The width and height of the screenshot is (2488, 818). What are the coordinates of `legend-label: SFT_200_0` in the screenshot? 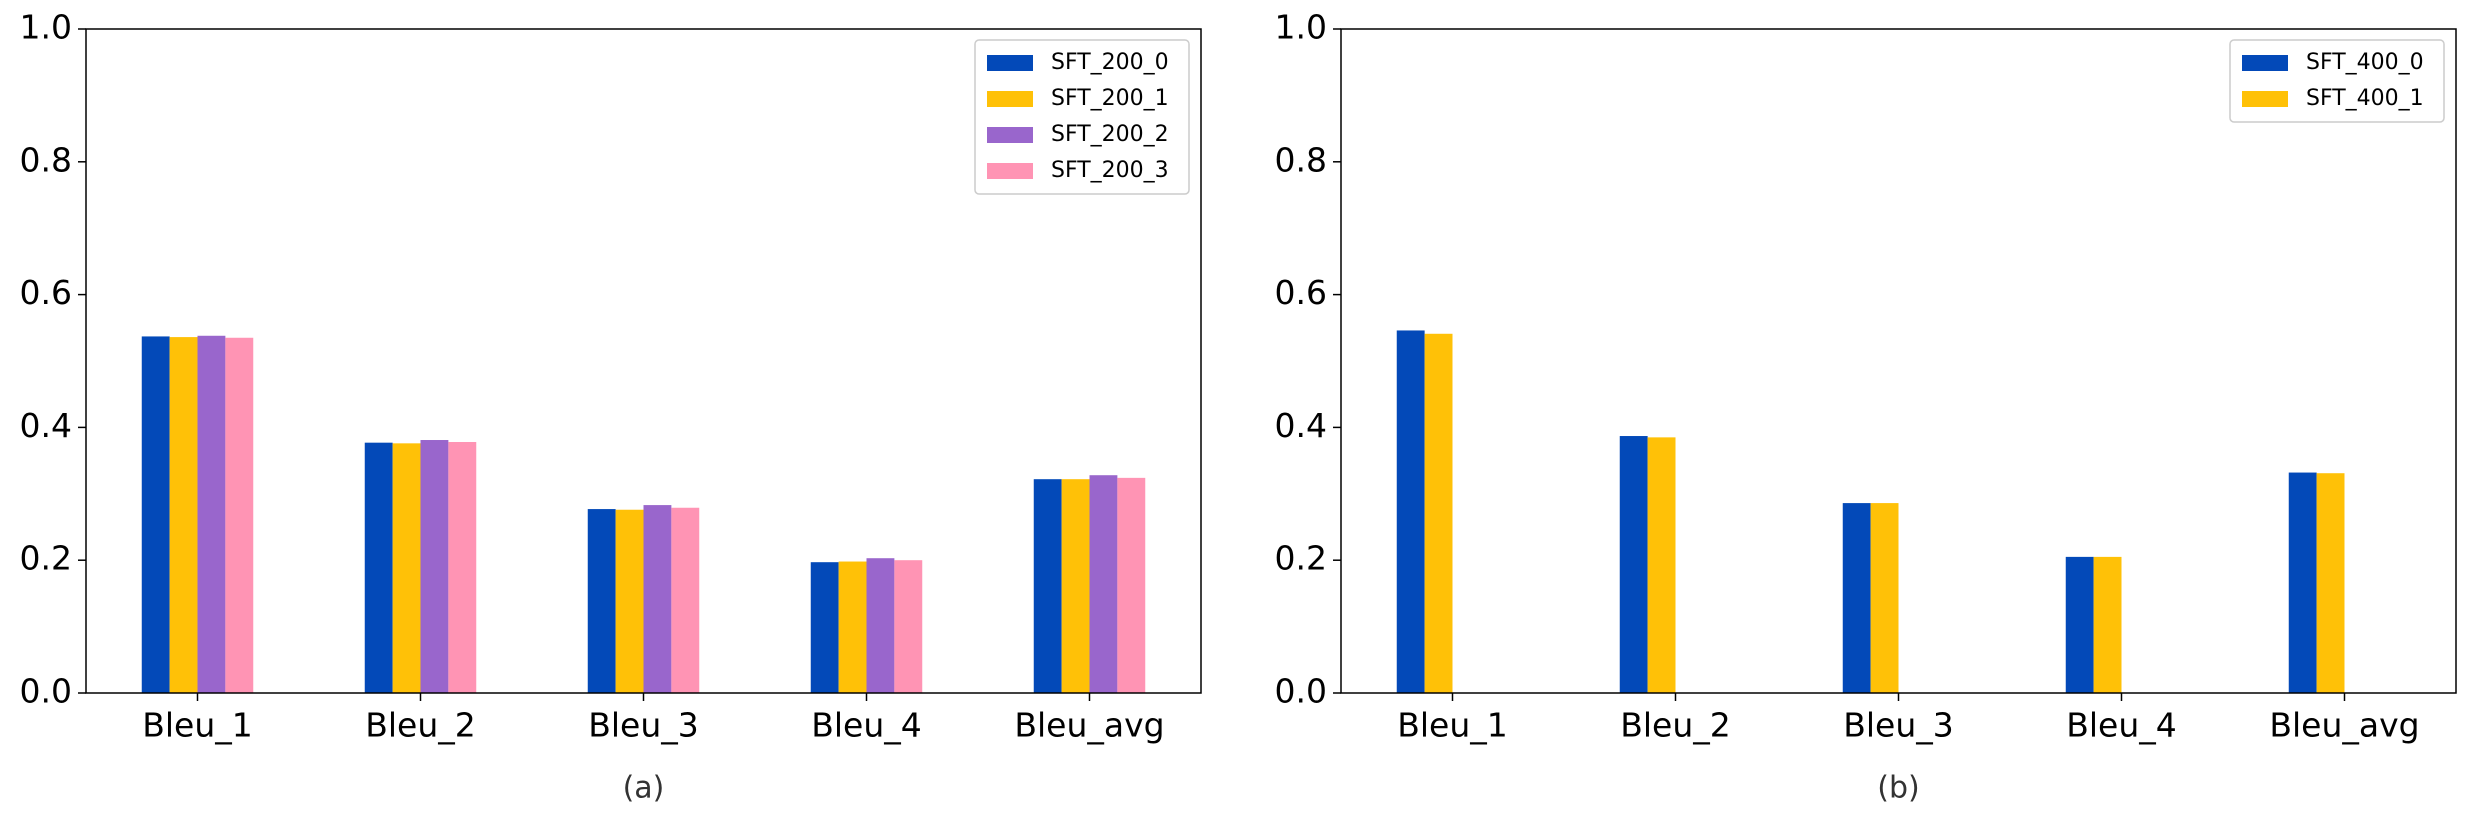 It's located at (1110, 62).